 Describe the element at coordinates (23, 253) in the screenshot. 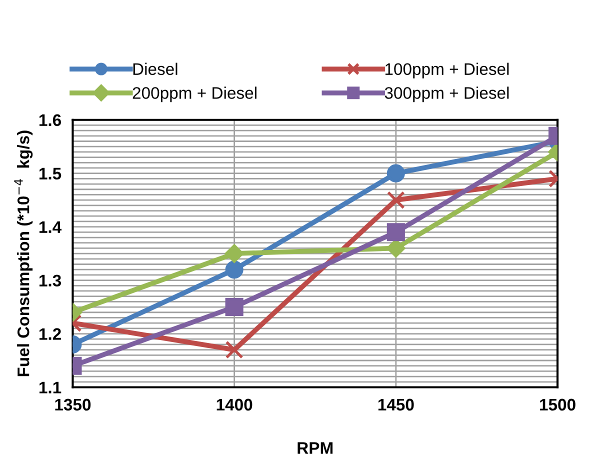

I see `y-axis-title: Fuel Consumption (*10$^{−4}$ kg/s)` at that location.